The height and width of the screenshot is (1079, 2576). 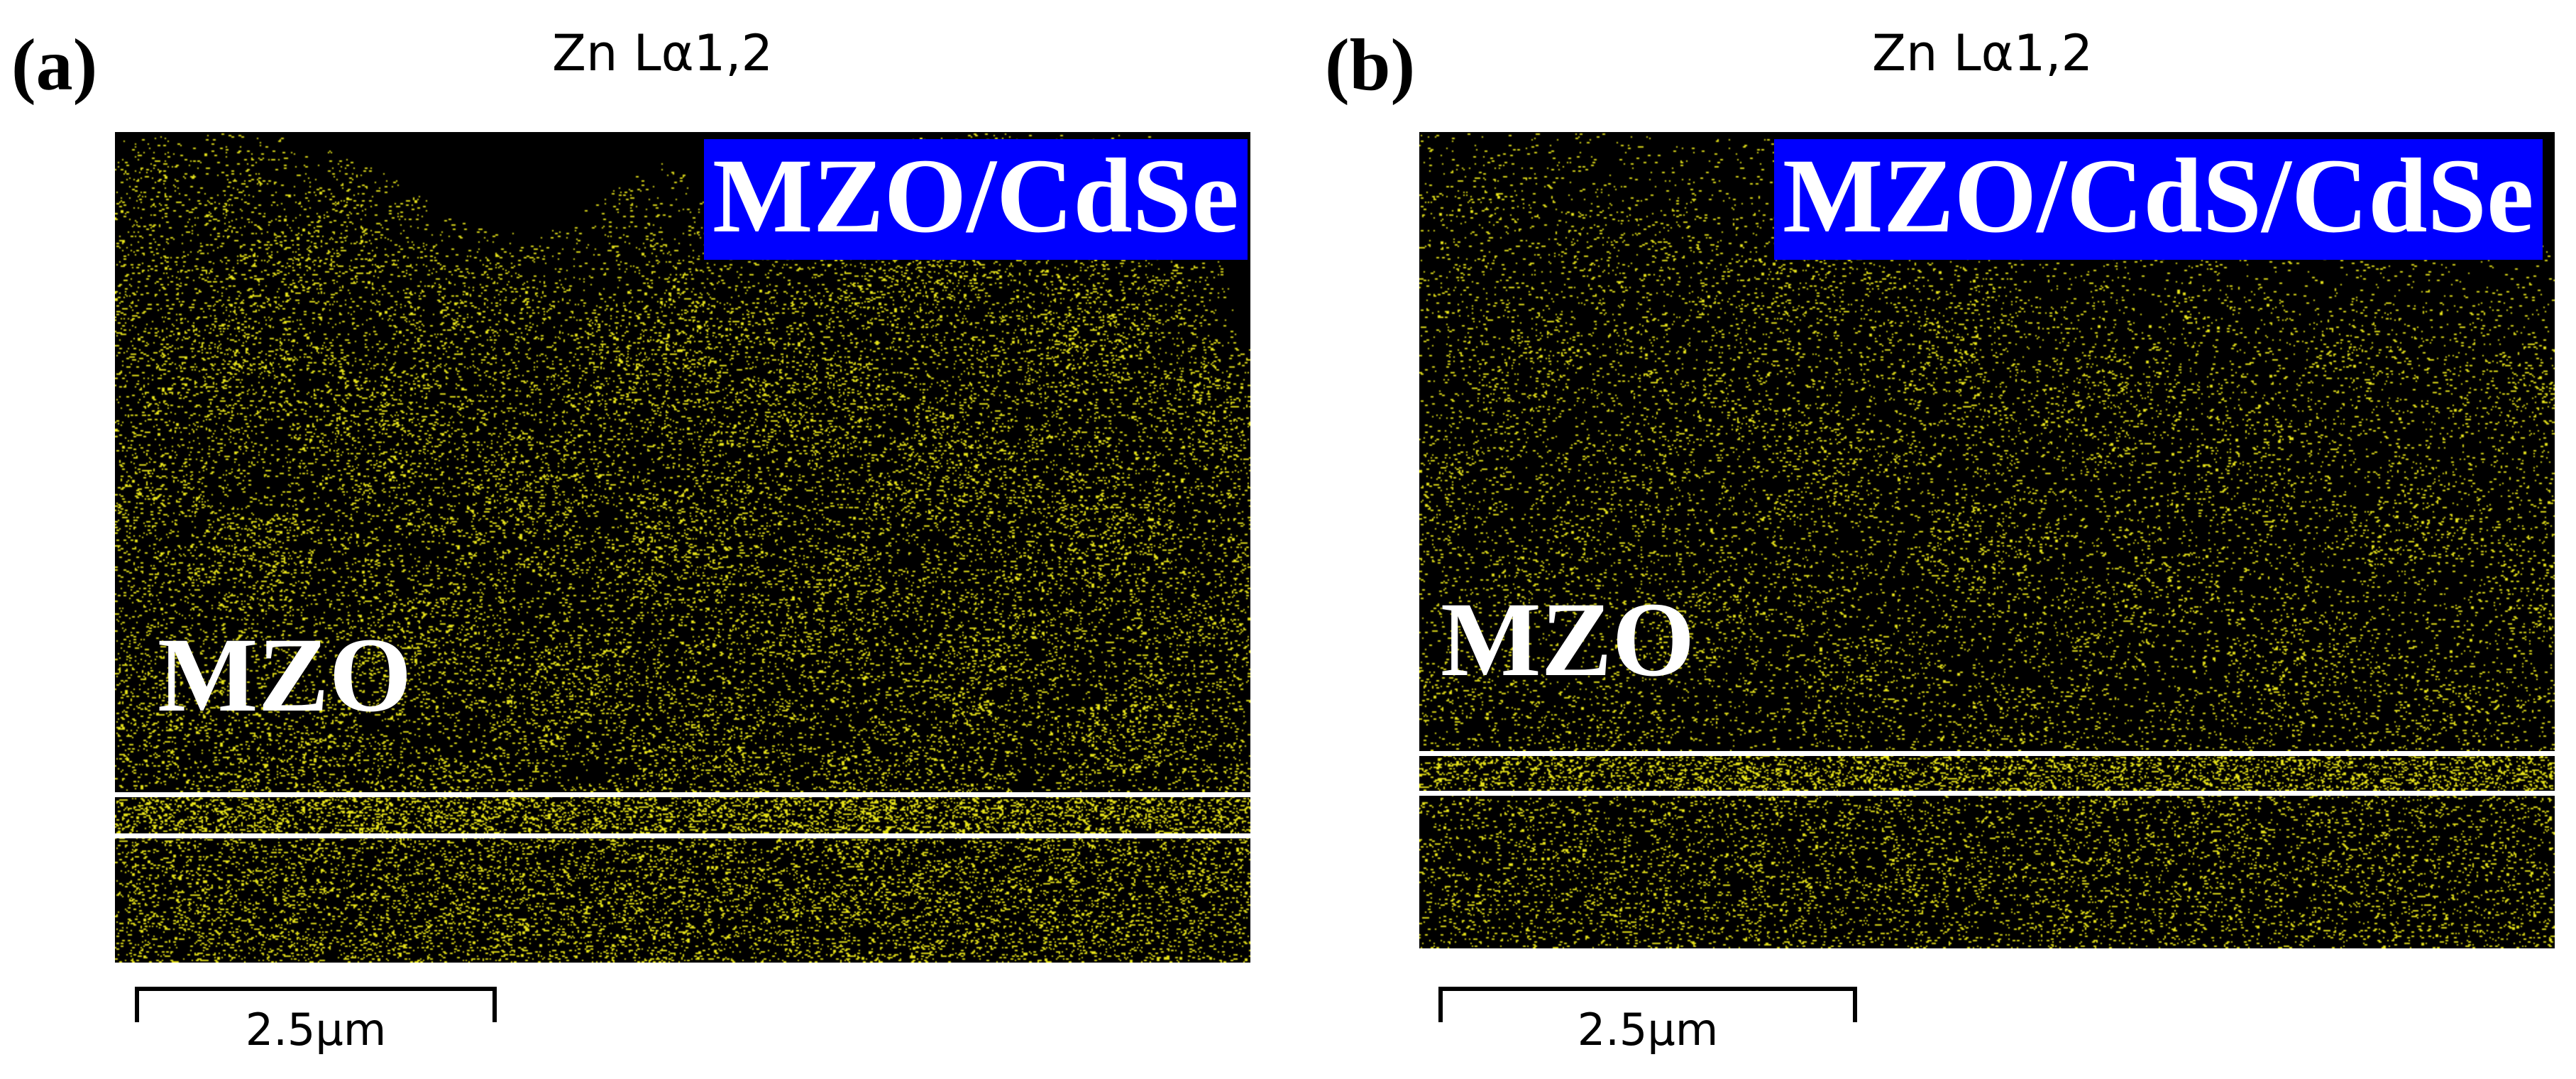 I want to click on panel-letter: (b), so click(x=1370, y=65).